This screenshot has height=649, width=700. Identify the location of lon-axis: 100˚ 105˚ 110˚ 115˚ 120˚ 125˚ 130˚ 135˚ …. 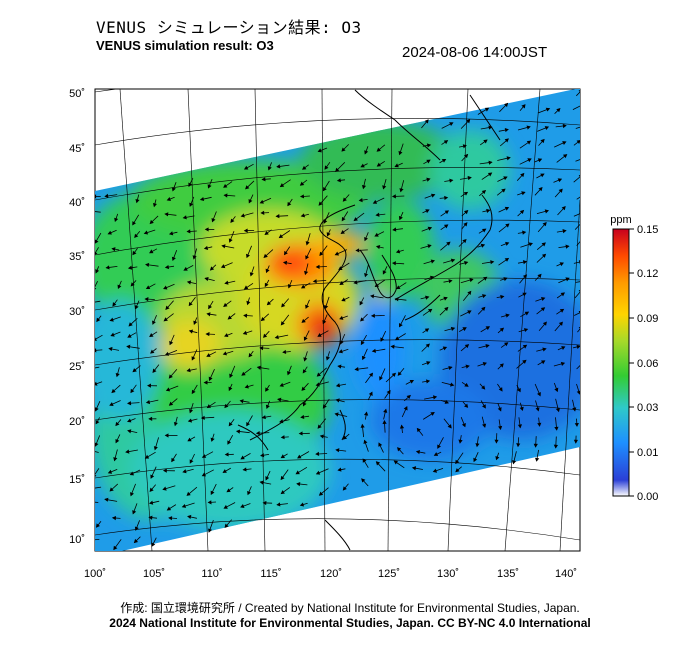
(330, 574).